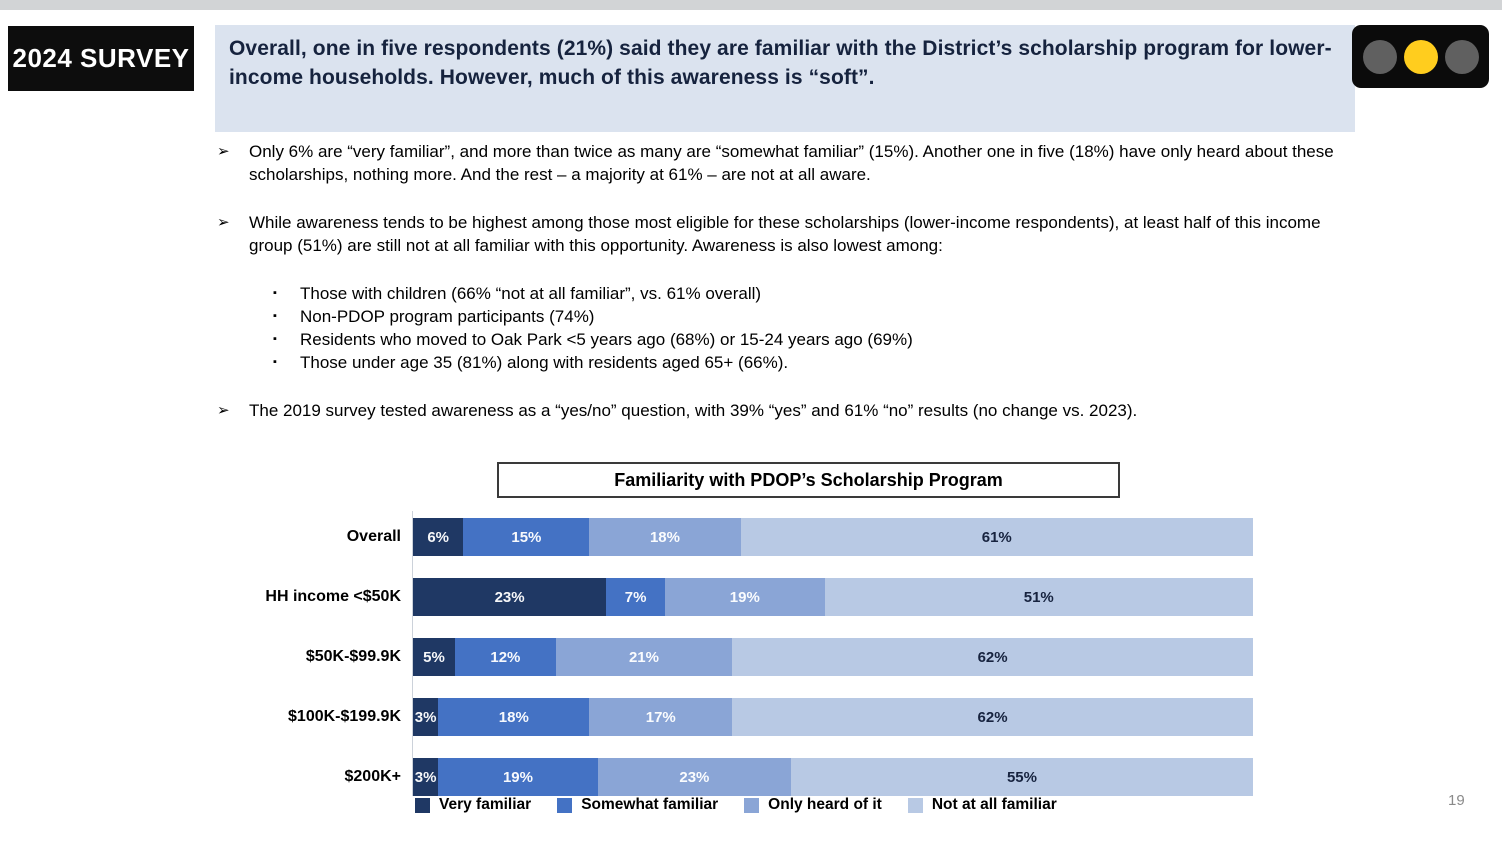  I want to click on stacked-bar: 5% 12% 21% 62%, so click(833, 657).